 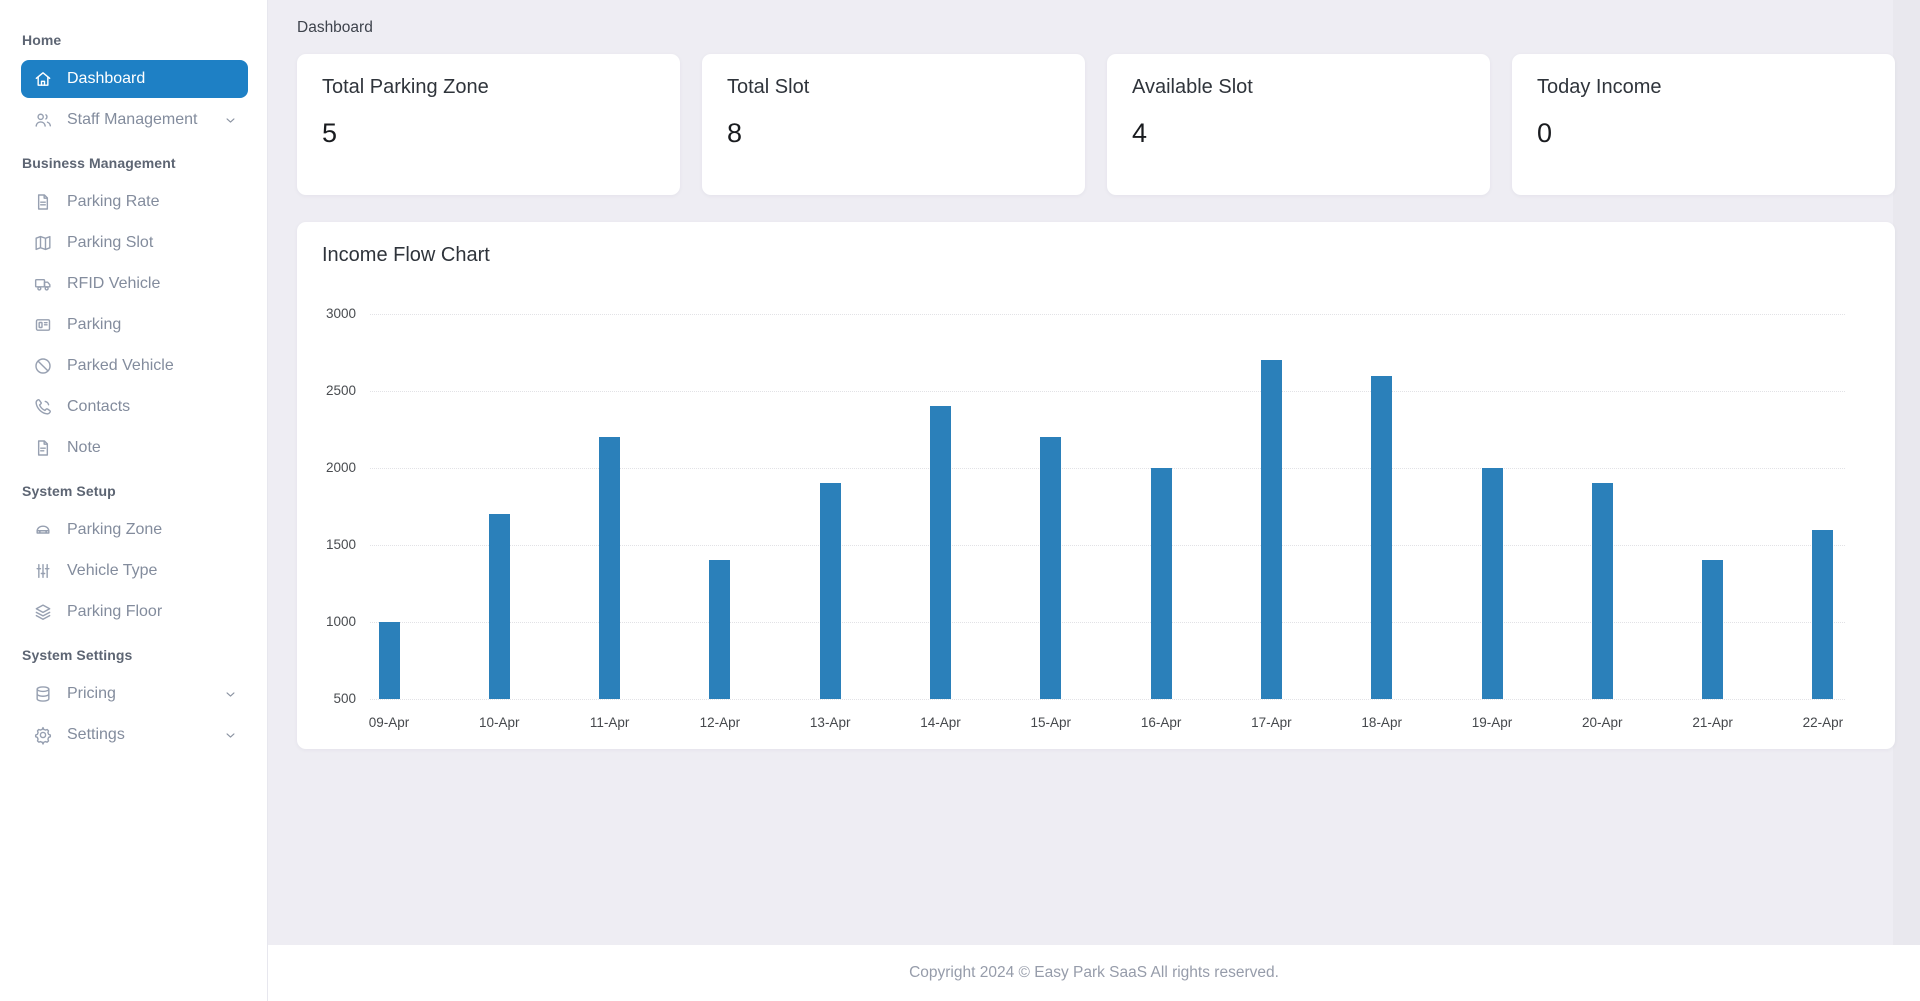 What do you see at coordinates (112, 570) in the screenshot?
I see `sidebar-item-label: Vehicle Type` at bounding box center [112, 570].